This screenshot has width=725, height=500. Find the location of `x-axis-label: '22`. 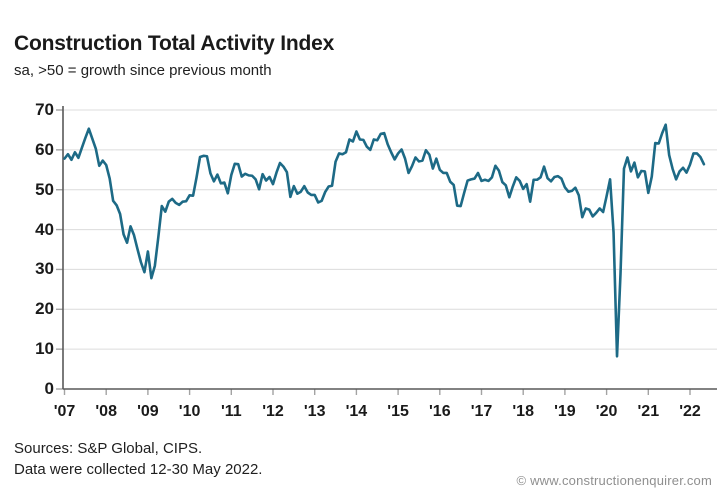

x-axis-label: '22 is located at coordinates (690, 411).